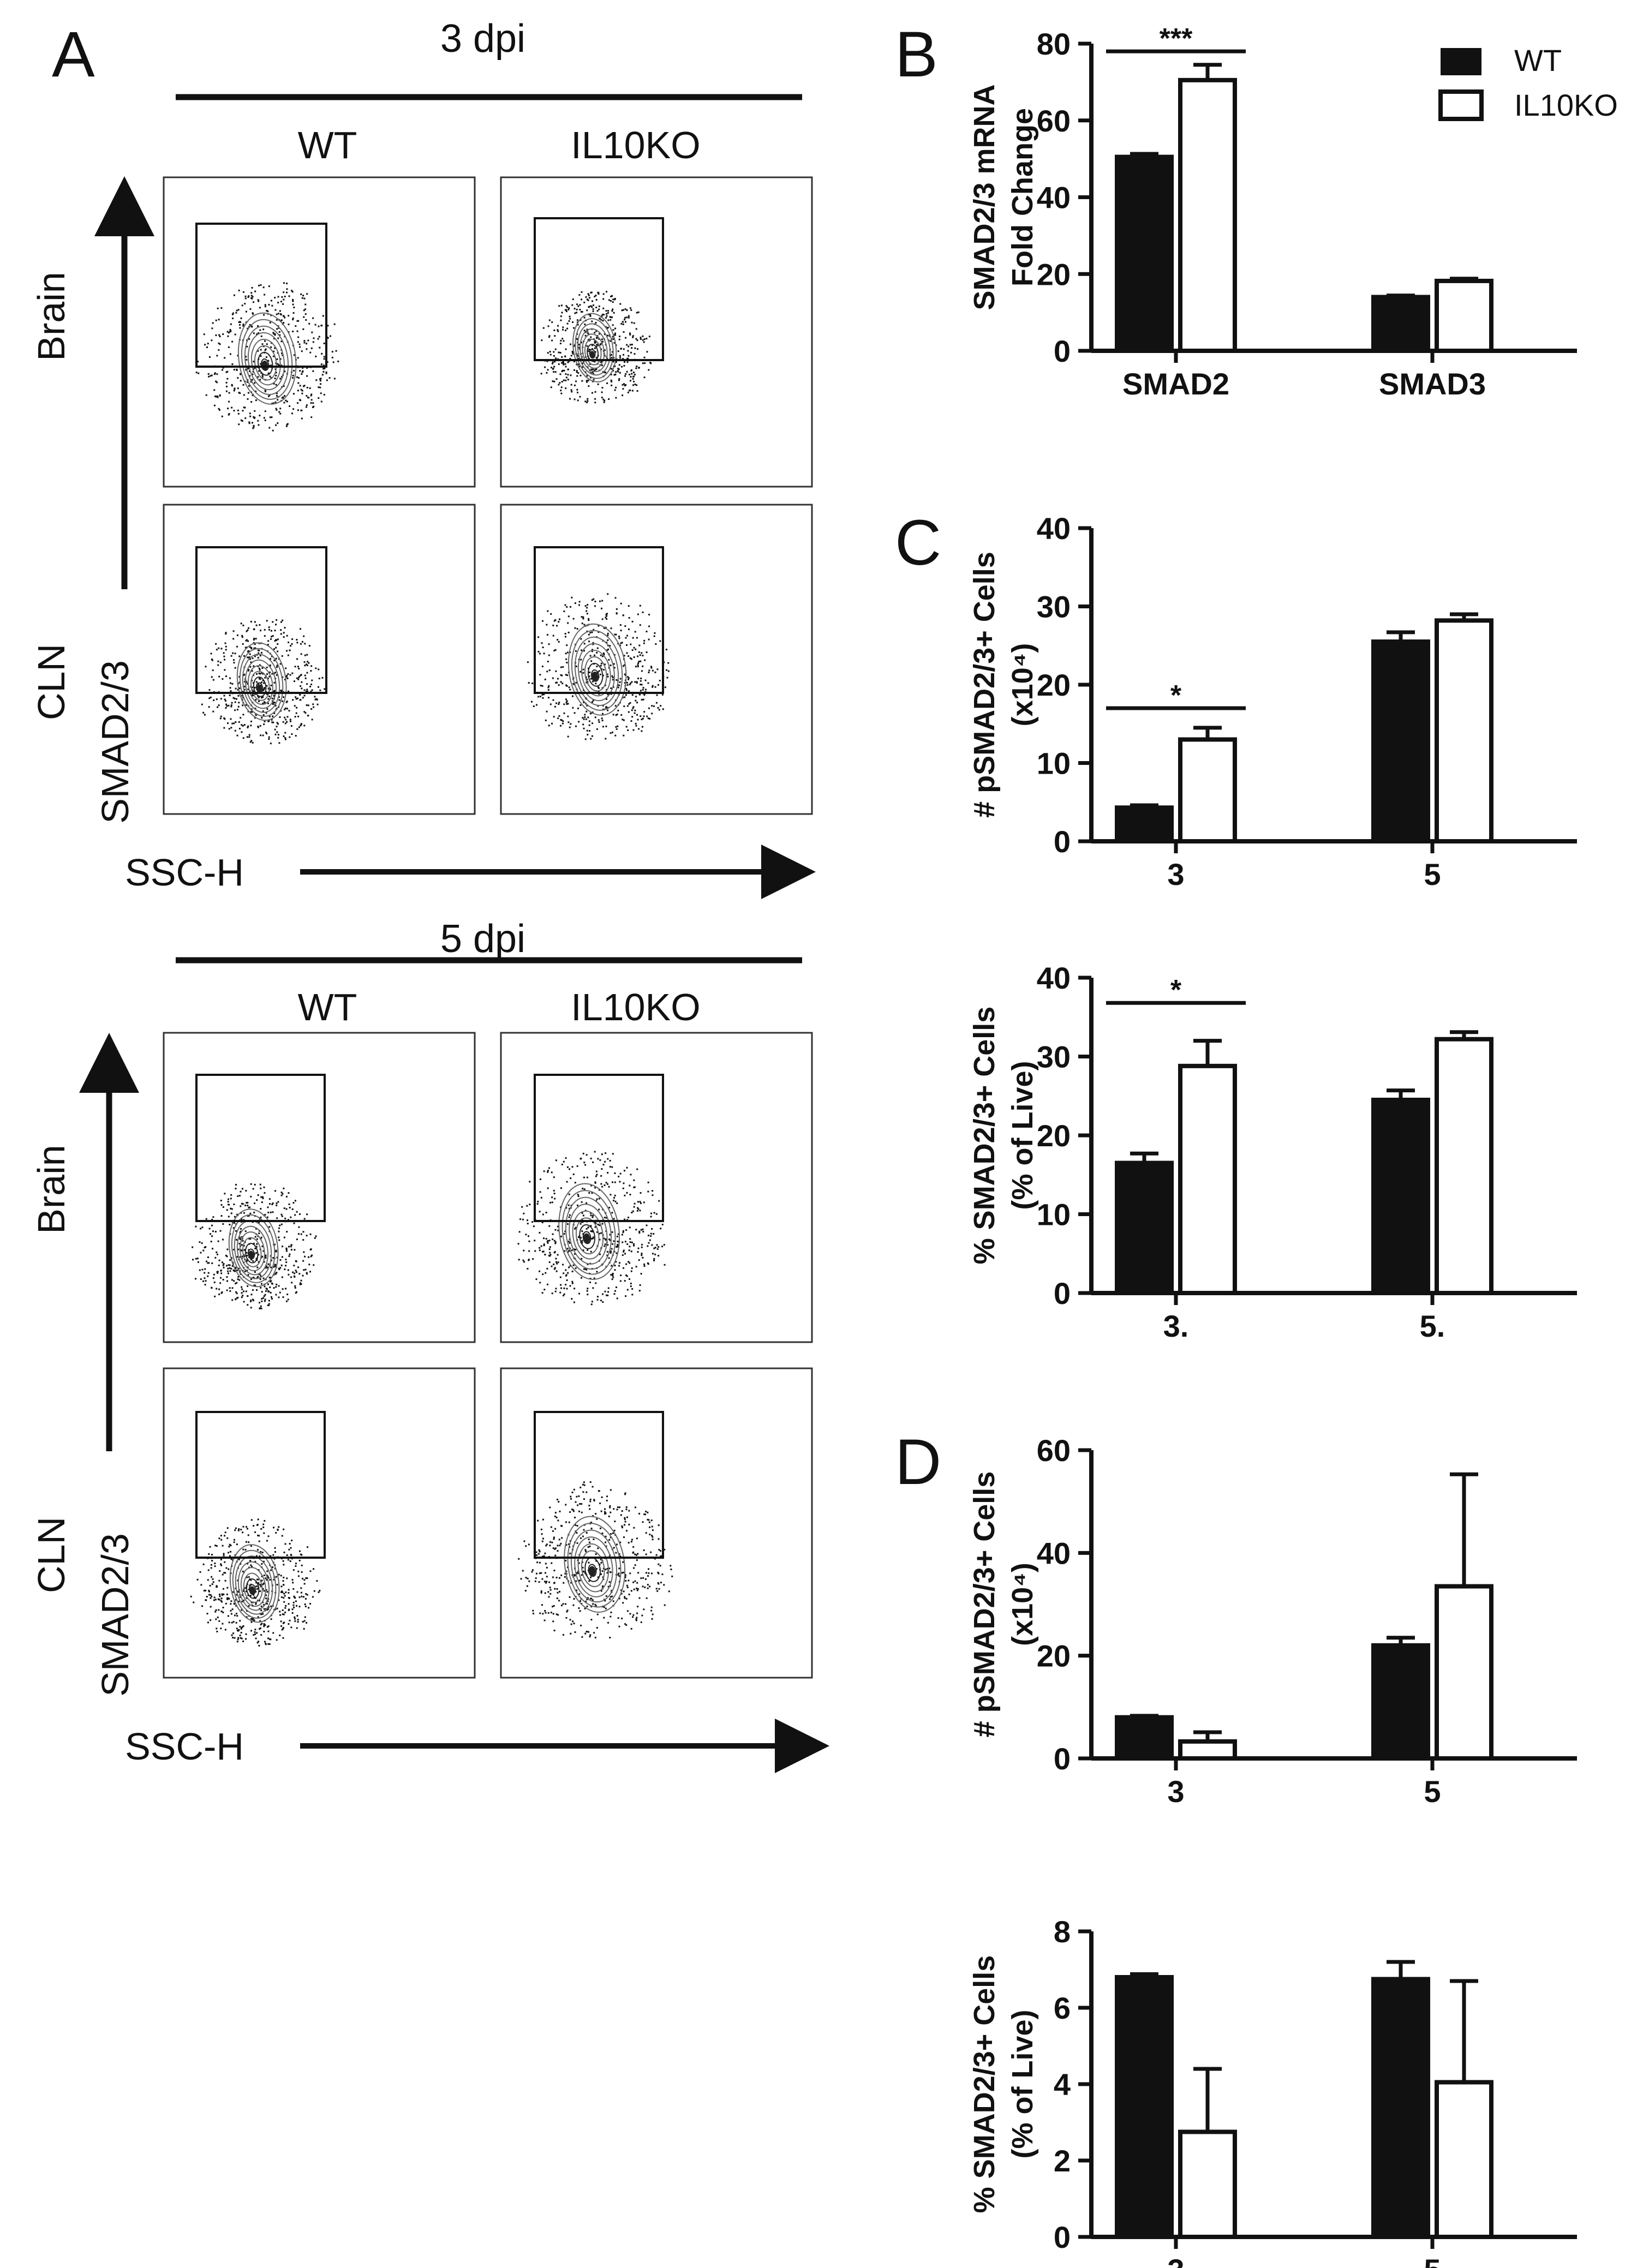  Describe the element at coordinates (115, 742) in the screenshot. I see `y-axis-label-3: SMAD2/3` at that location.